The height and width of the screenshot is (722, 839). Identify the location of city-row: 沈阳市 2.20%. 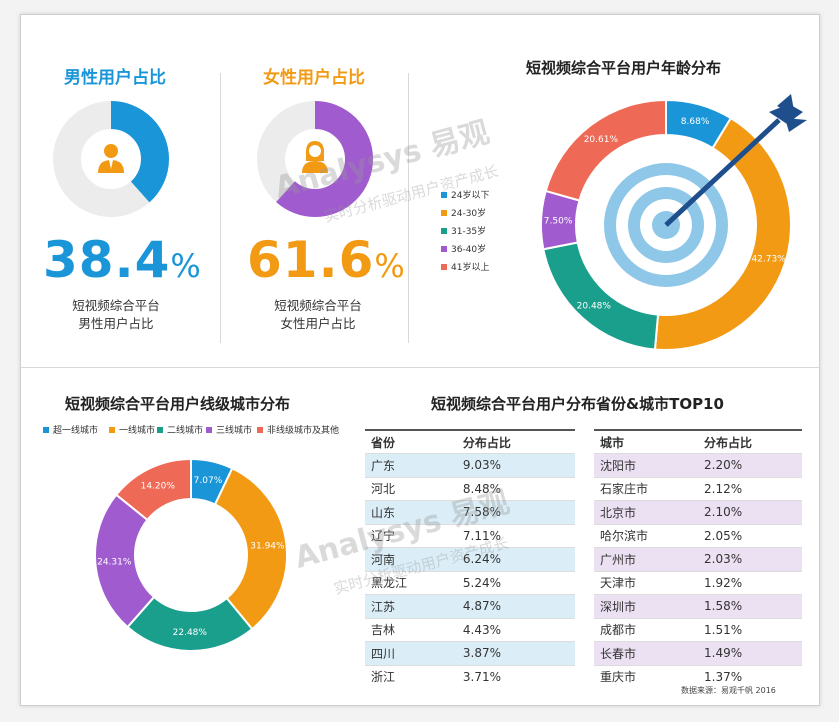
(698, 465).